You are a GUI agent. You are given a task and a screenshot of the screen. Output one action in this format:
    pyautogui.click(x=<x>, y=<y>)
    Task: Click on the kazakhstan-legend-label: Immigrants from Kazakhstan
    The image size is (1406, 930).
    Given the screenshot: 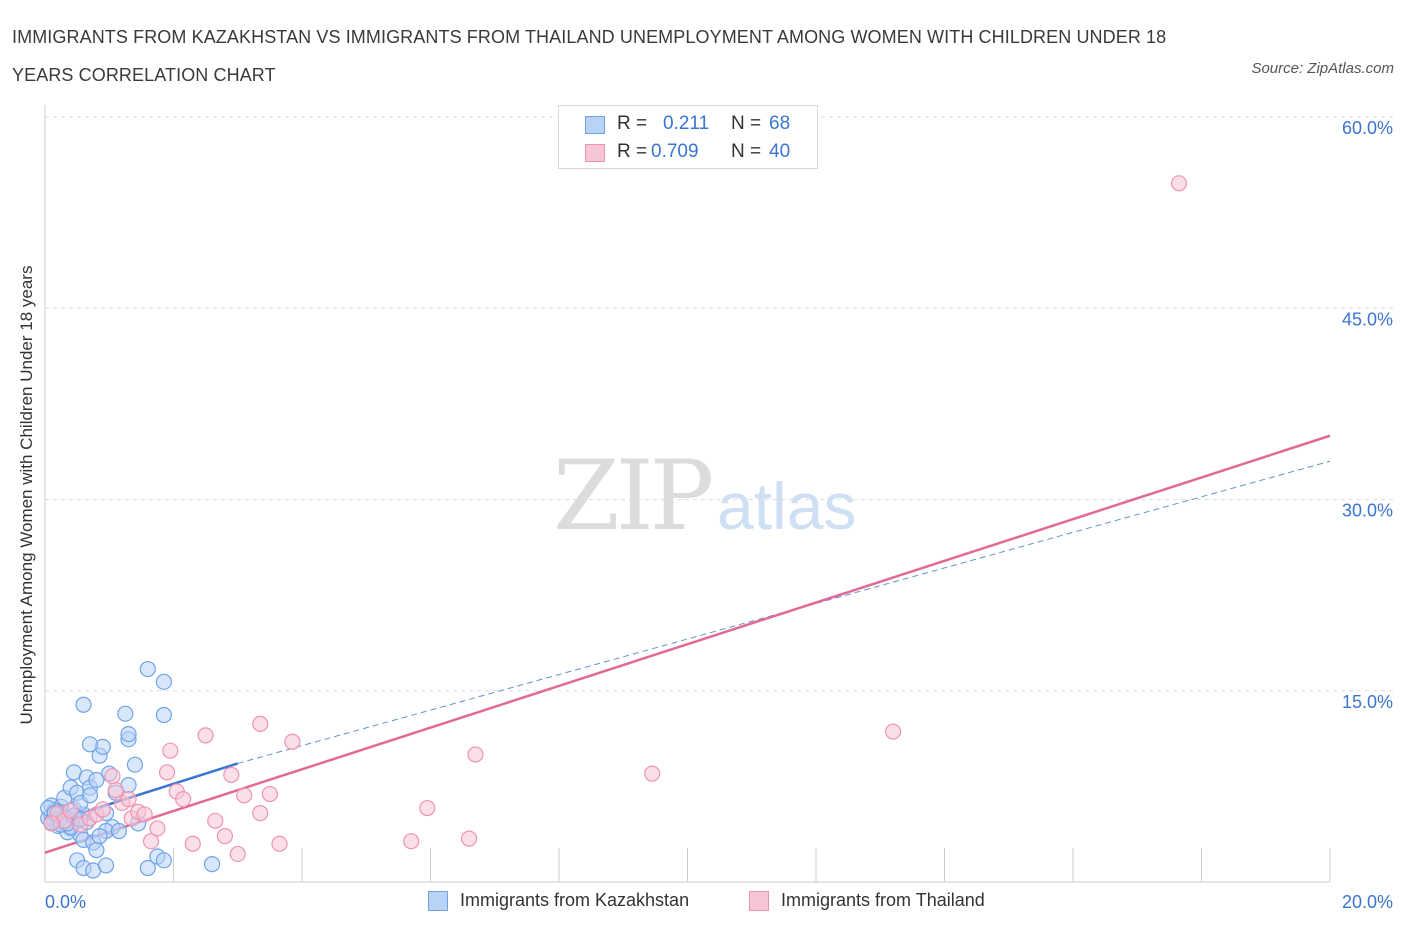 What is the action you would take?
    pyautogui.click(x=575, y=900)
    